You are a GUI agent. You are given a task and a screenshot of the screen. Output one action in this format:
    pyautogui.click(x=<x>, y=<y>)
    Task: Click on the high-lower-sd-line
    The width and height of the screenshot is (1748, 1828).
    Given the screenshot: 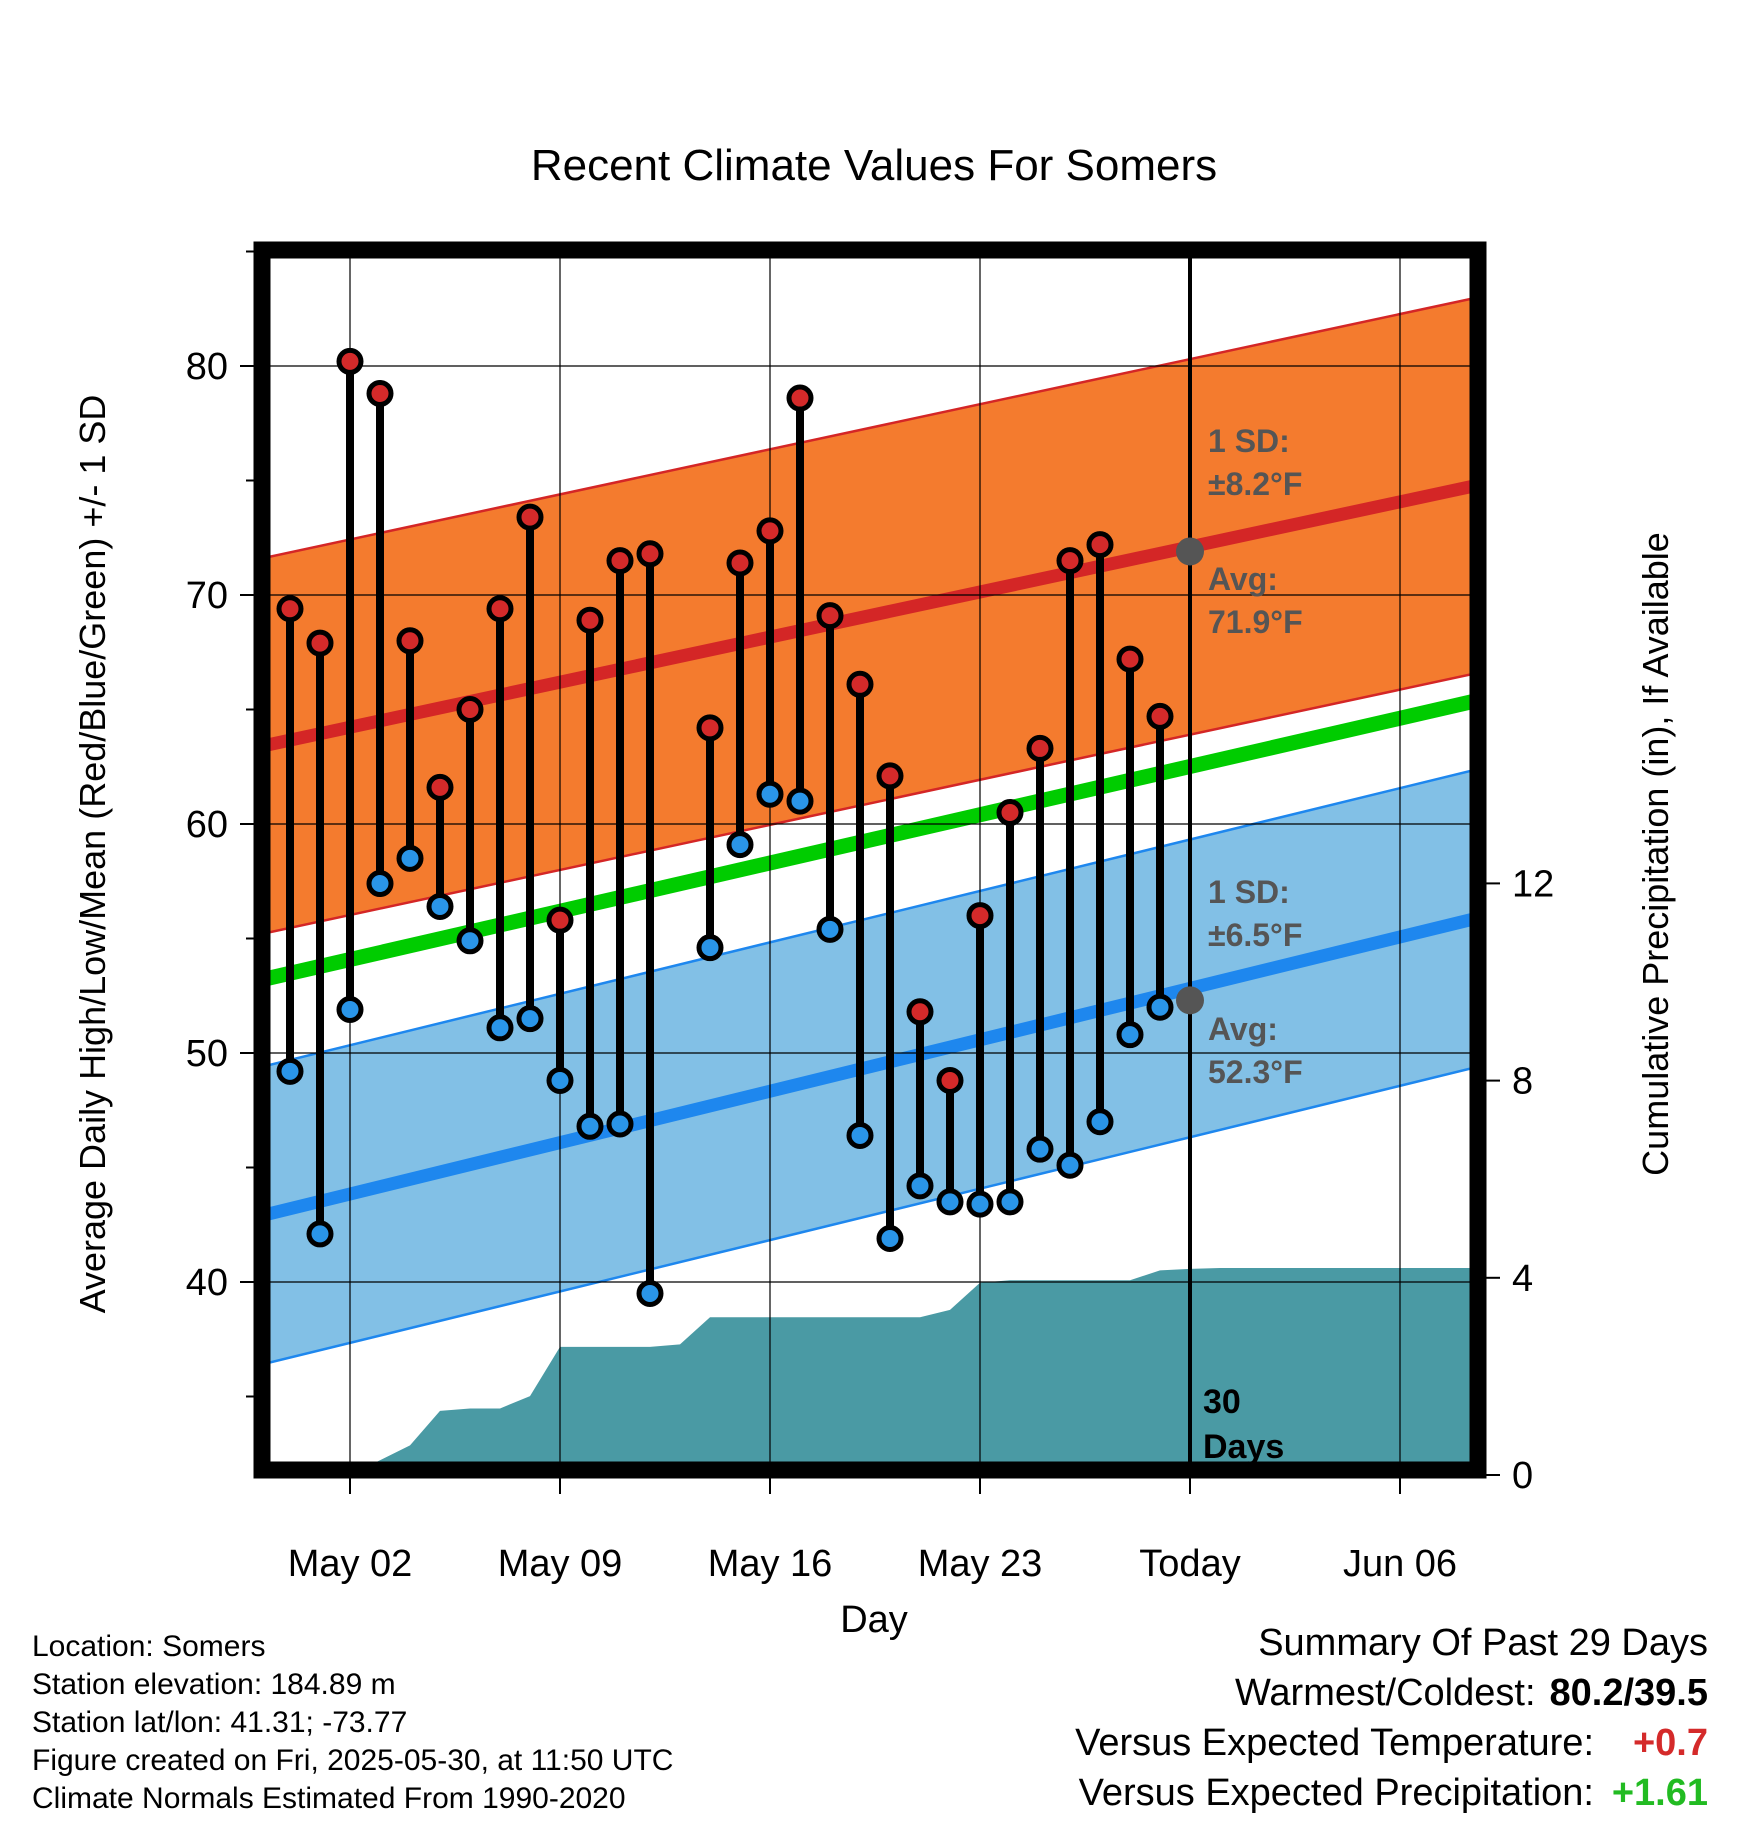 What is the action you would take?
    pyautogui.click(x=870, y=803)
    